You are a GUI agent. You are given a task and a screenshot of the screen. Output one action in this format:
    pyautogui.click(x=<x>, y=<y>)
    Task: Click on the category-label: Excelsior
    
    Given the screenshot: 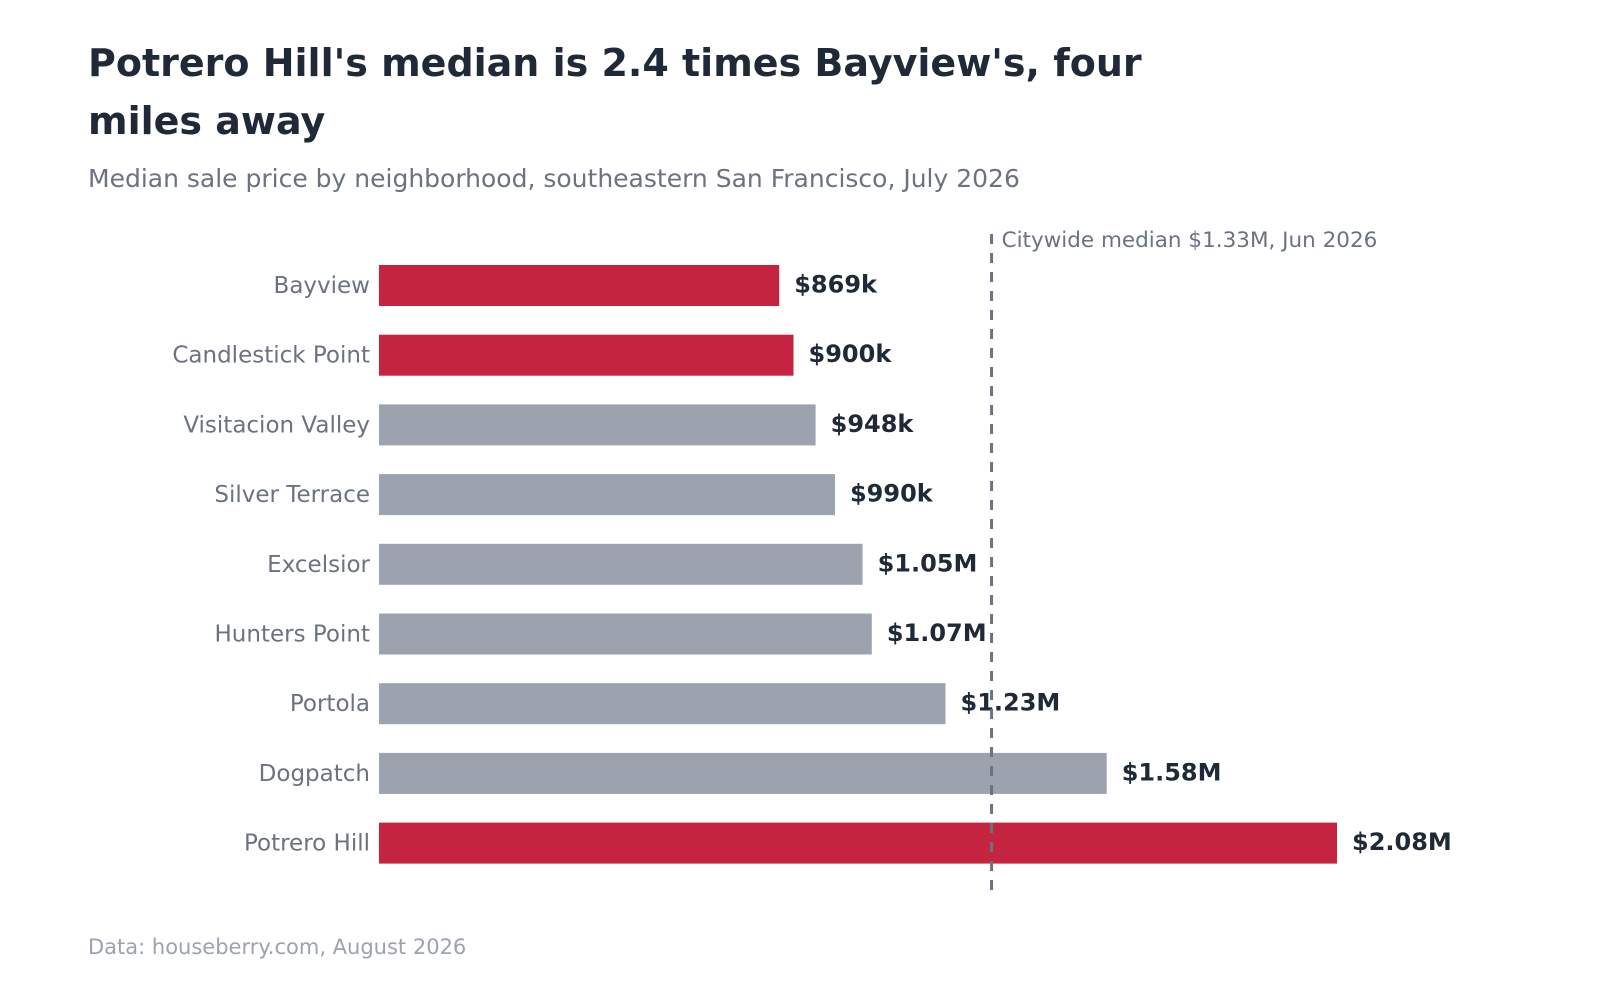 What is the action you would take?
    pyautogui.click(x=318, y=565)
    